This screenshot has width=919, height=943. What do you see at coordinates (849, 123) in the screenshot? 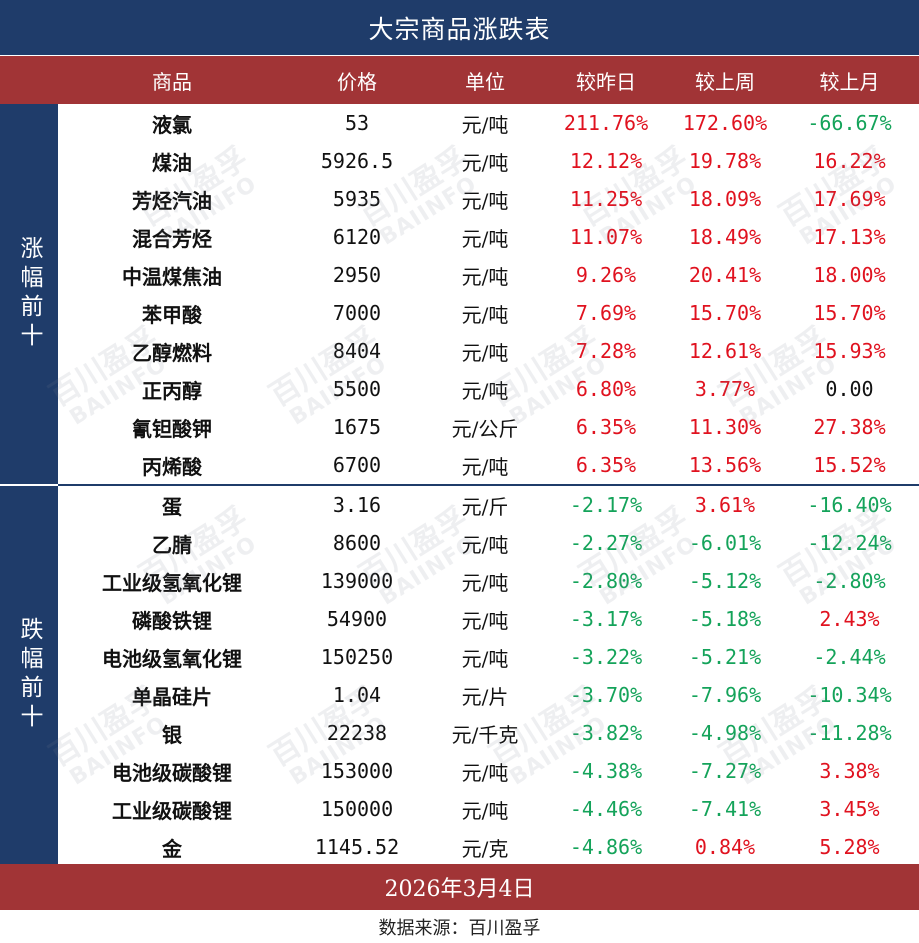
I see `month-change: -66.67%` at bounding box center [849, 123].